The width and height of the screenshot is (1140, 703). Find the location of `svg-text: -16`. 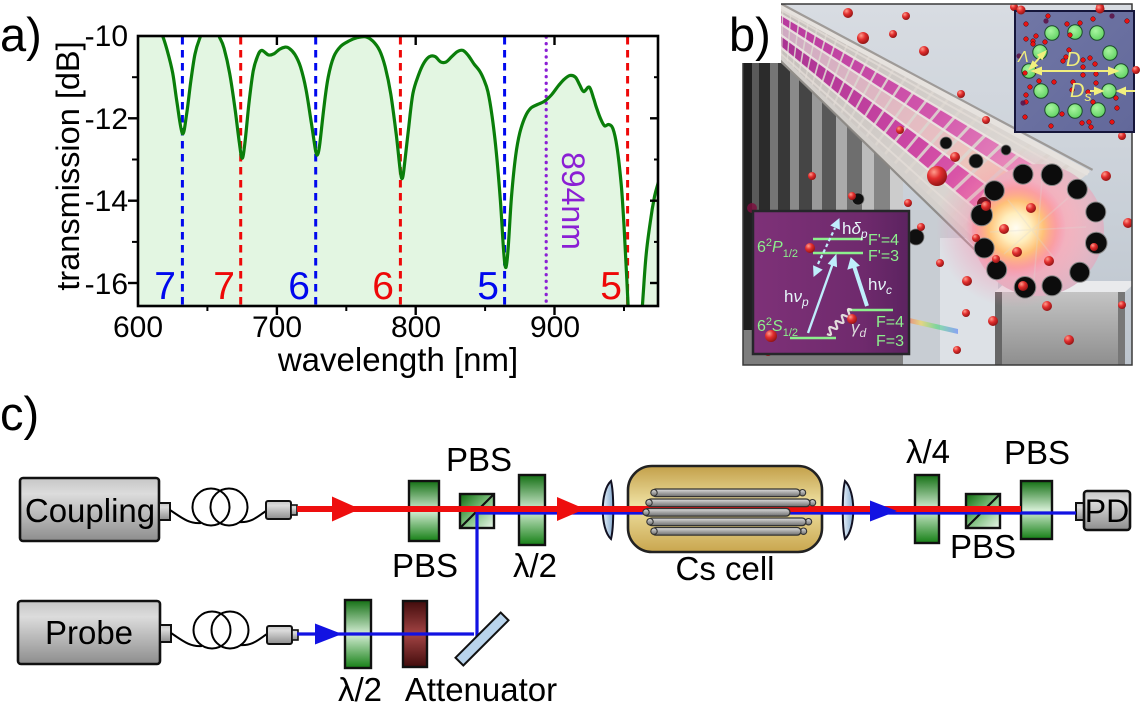

svg-text: -16 is located at coordinates (106, 284).